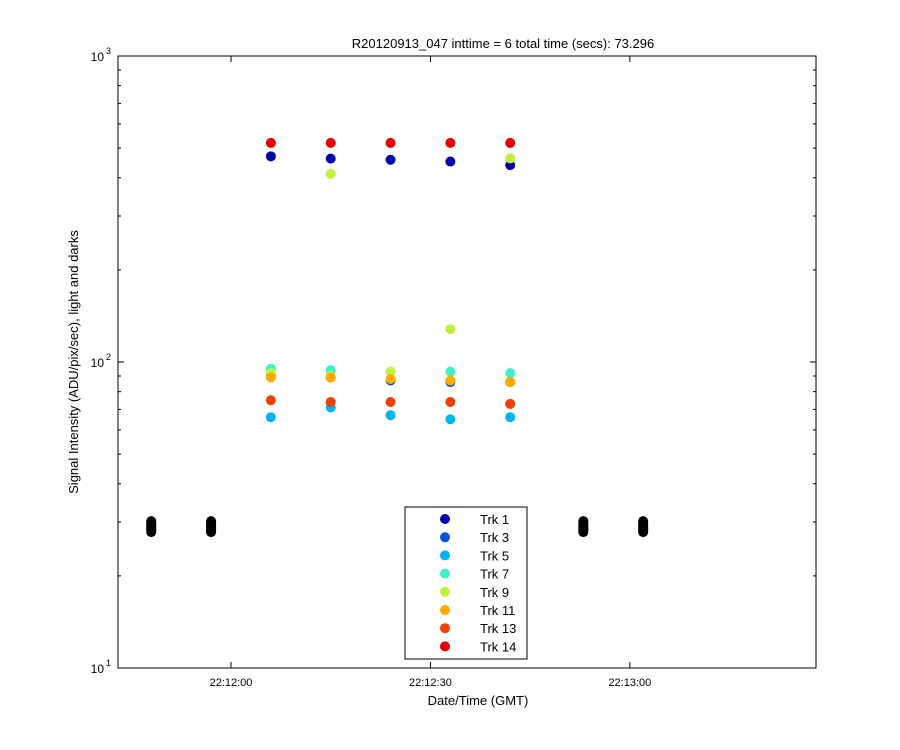 The height and width of the screenshot is (750, 900). What do you see at coordinates (498, 628) in the screenshot?
I see `legend-label: Trk 13` at bounding box center [498, 628].